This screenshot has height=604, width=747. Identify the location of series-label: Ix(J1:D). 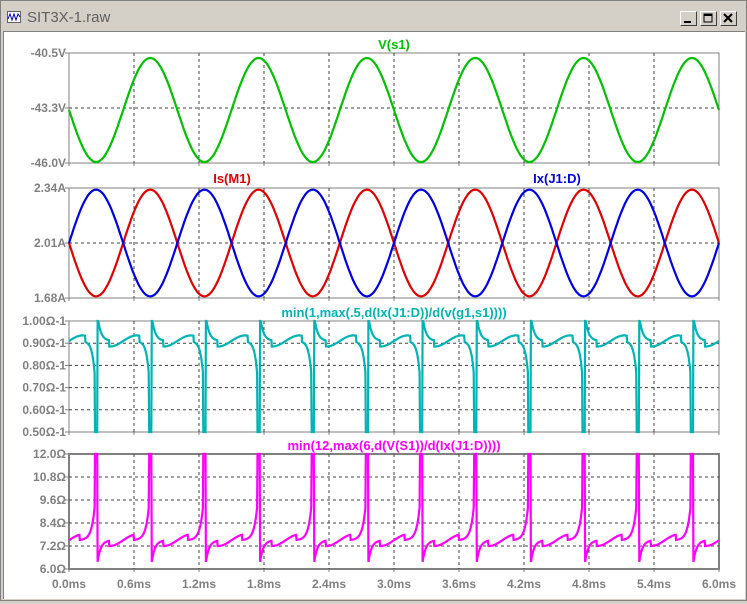
(557, 178).